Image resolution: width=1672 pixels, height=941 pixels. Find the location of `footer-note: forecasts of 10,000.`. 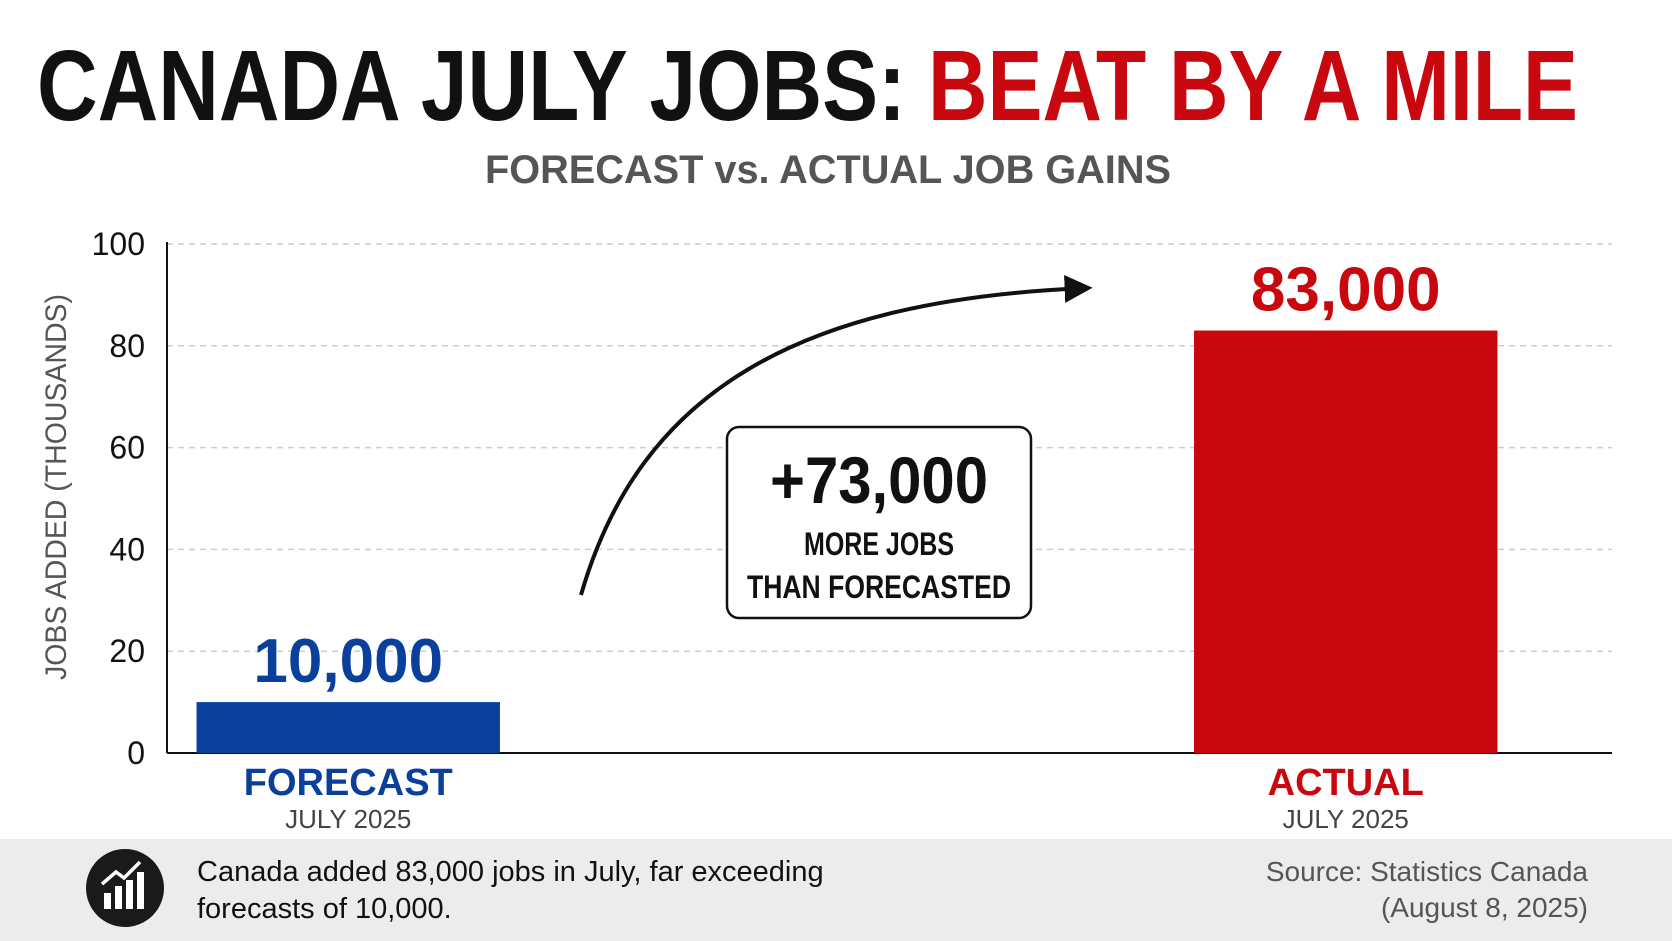

footer-note: forecasts of 10,000. is located at coordinates (324, 909).